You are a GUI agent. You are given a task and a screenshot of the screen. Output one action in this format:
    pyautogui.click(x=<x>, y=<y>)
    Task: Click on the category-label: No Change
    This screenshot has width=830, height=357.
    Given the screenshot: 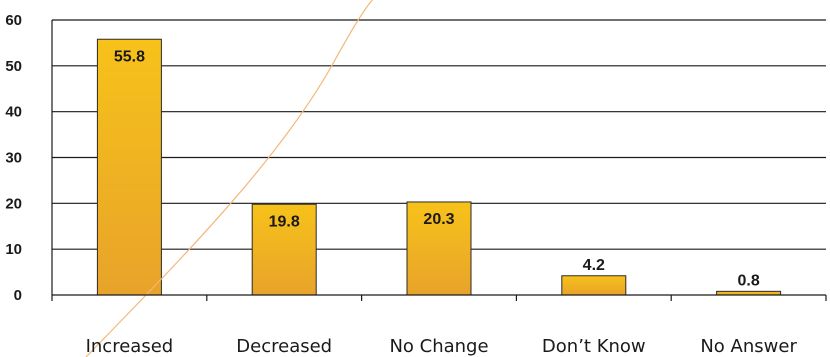 What is the action you would take?
    pyautogui.click(x=438, y=346)
    